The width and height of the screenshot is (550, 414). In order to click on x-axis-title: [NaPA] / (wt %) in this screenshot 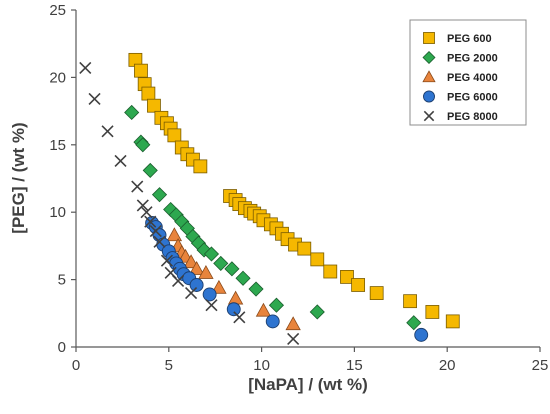, I will do `click(308, 384)`.